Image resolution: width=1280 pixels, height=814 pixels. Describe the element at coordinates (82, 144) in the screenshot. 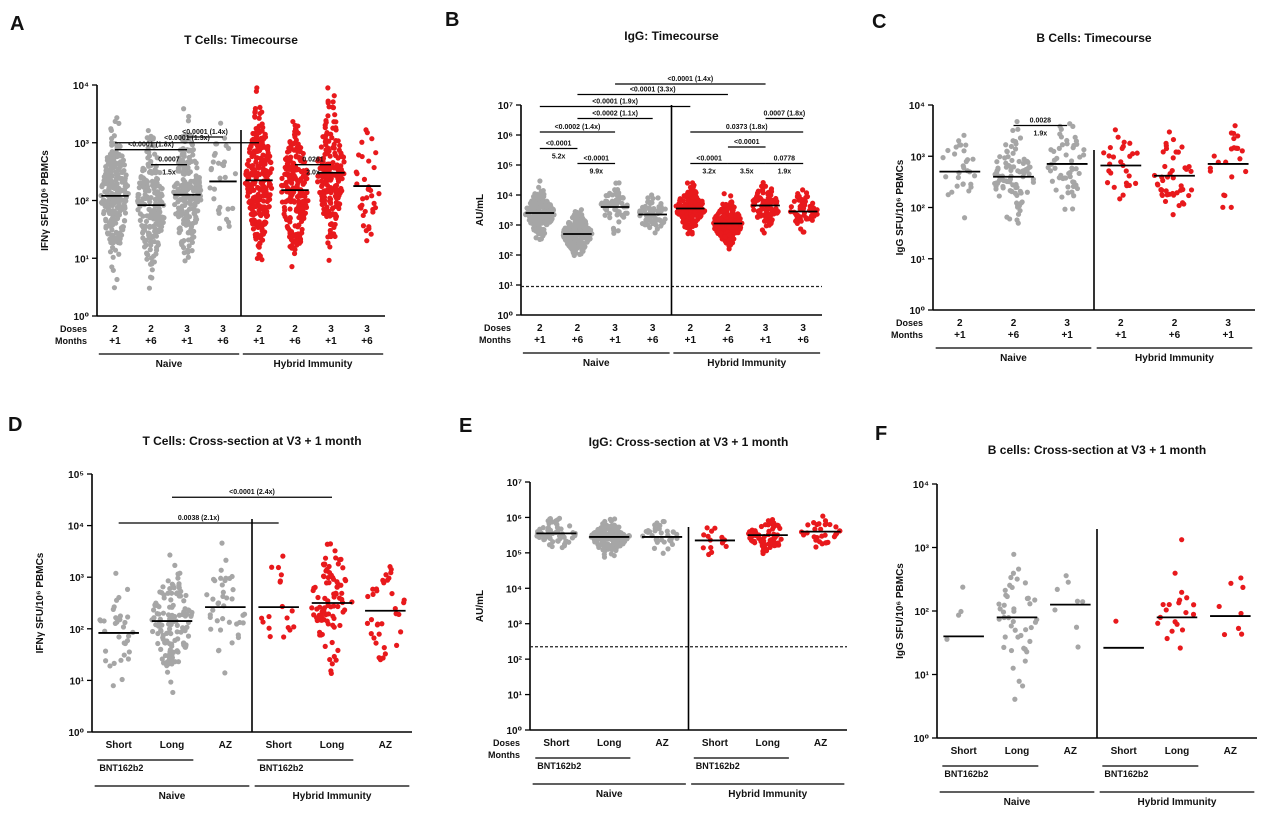

I see `y-tick-label: 10³` at that location.